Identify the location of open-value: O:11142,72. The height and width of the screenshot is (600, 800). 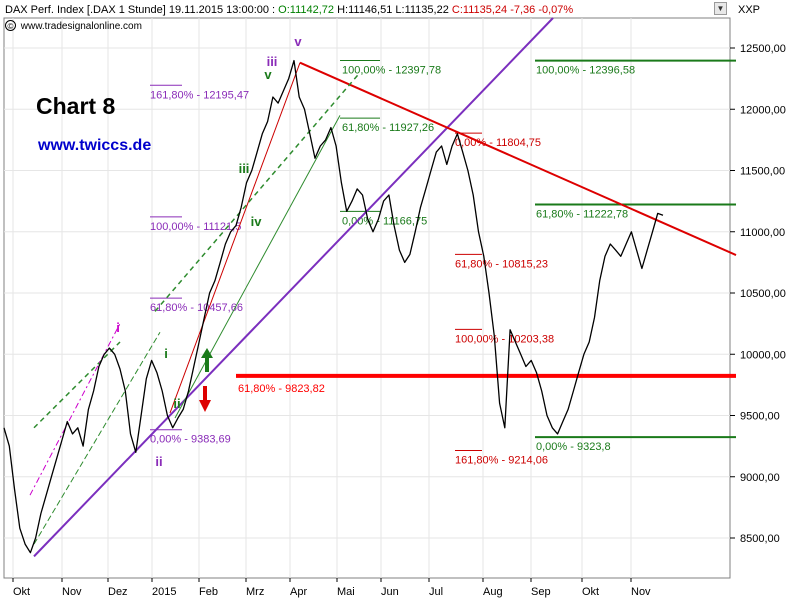
(306, 10).